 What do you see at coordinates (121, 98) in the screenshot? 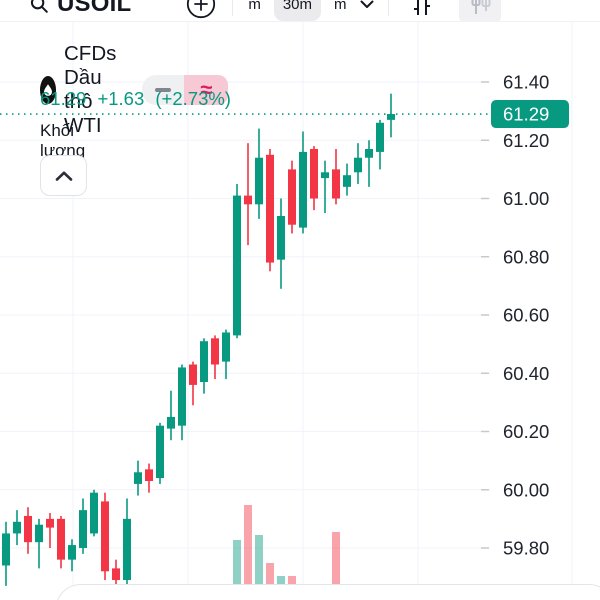
I see `price-change: +1.63` at bounding box center [121, 98].